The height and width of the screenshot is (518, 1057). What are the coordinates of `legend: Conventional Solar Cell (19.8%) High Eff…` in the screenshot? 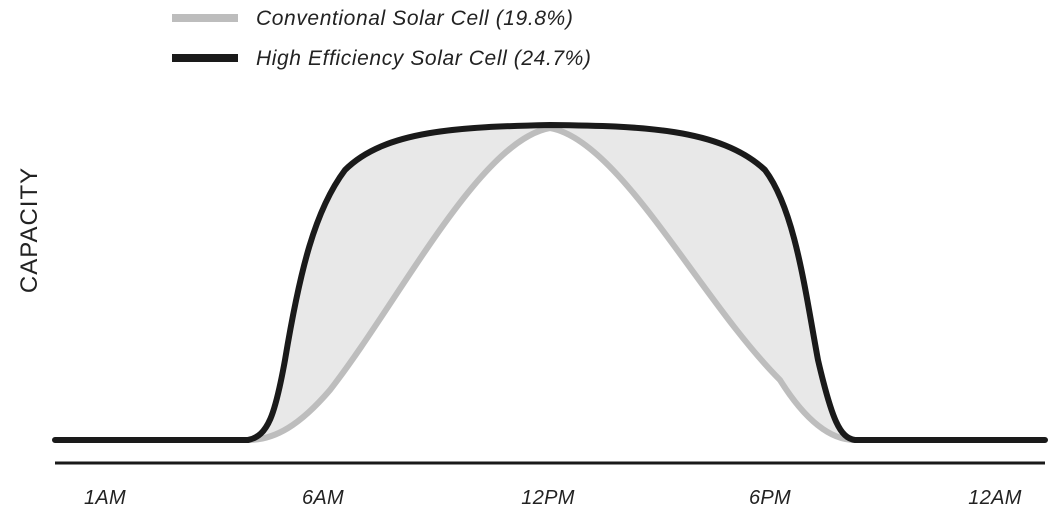 It's located at (382, 38).